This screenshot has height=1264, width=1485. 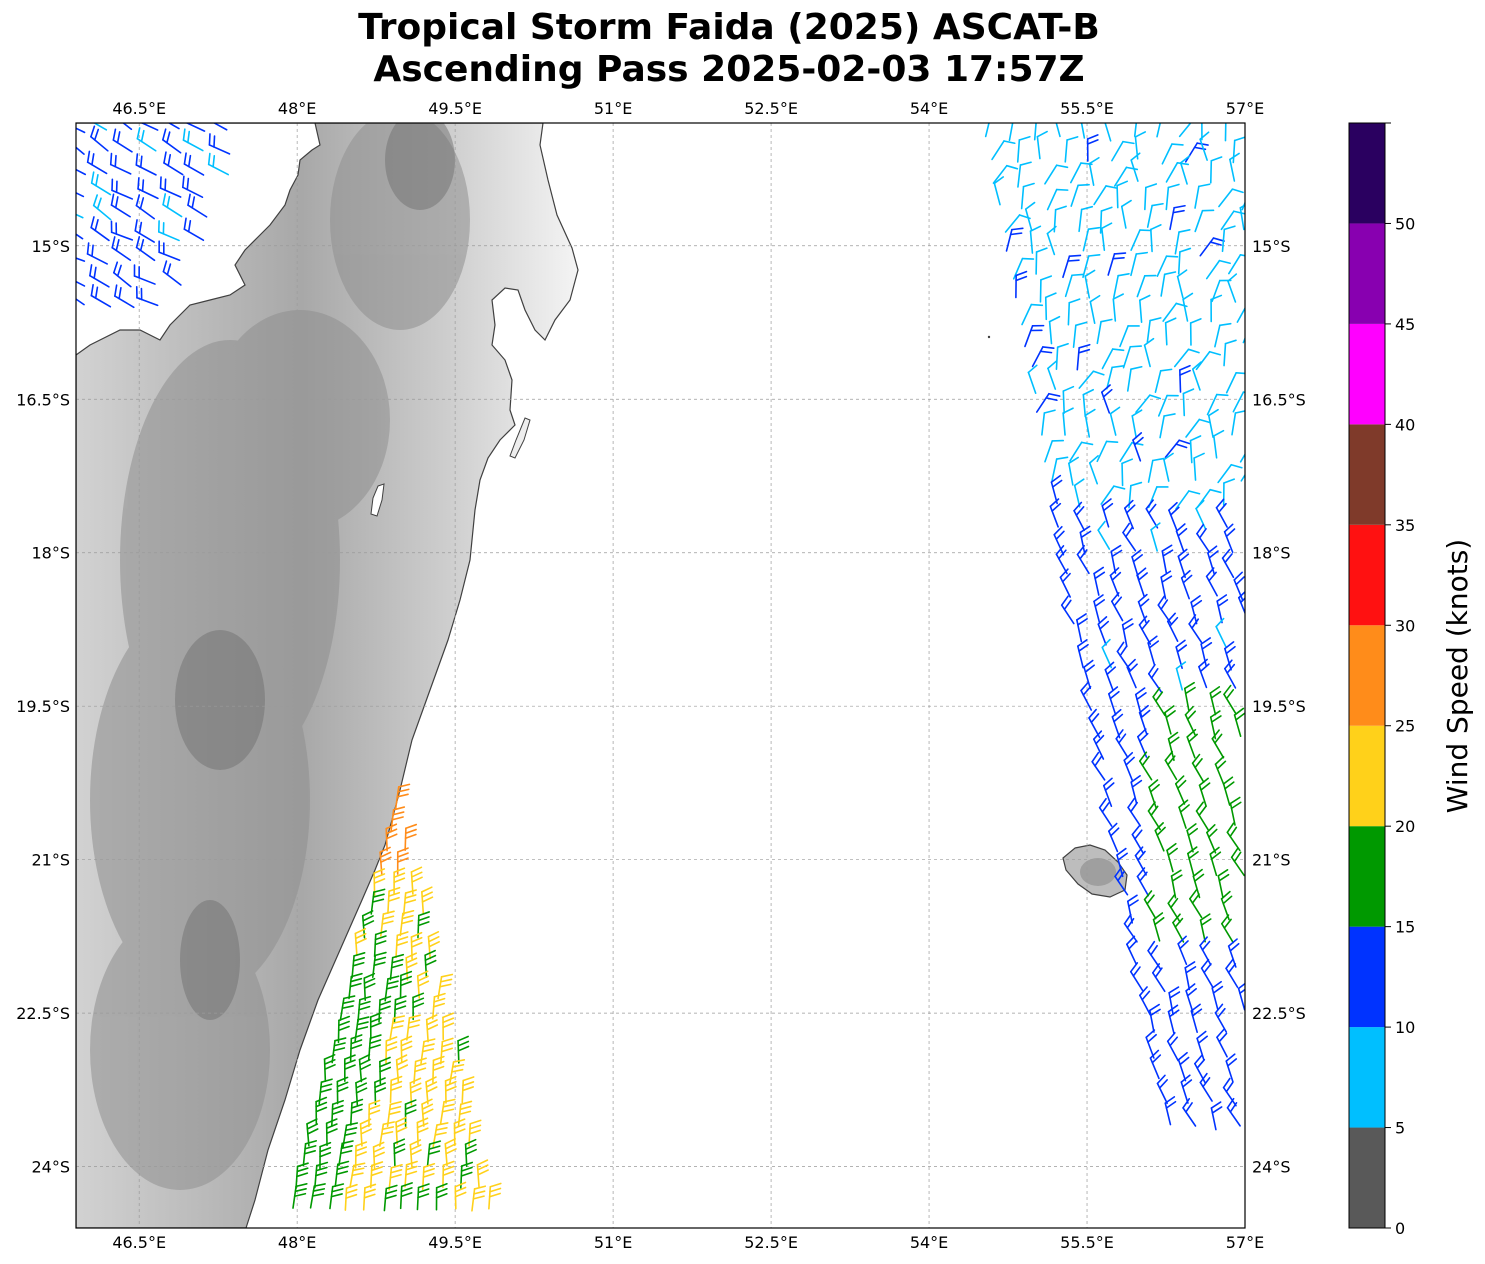 What do you see at coordinates (1279, 707) in the screenshot?
I see `lat-ticks-right: 15°S 16.5°S 18°S 19.5°S 21°S 22.5°S 24°S` at bounding box center [1279, 707].